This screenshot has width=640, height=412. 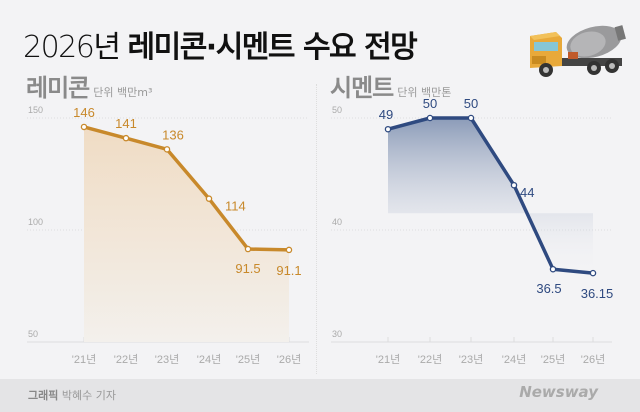 What do you see at coordinates (84, 112) in the screenshot?
I see `data-label: 146` at bounding box center [84, 112].